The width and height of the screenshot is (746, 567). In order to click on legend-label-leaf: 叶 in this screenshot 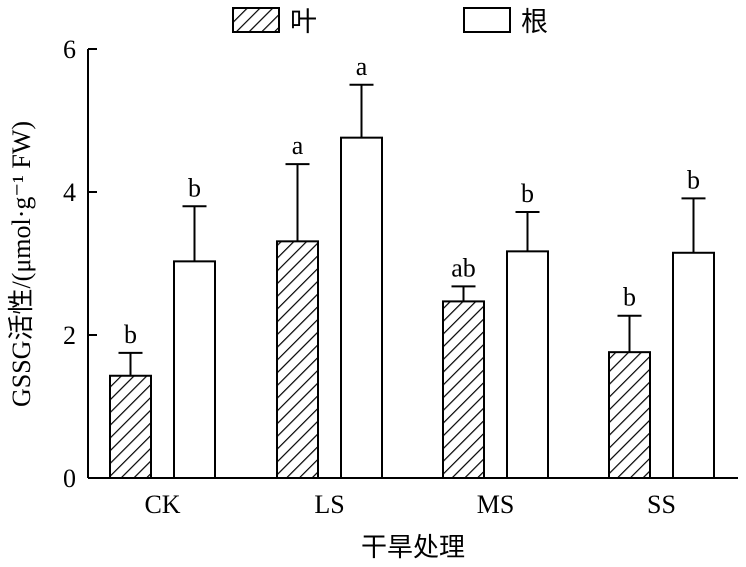, I will do `click(303, 22)`.